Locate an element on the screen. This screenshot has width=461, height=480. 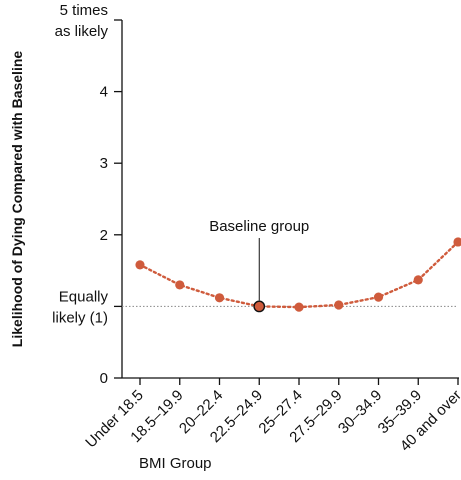
x-tick-label: 30–34.9 is located at coordinates (360, 412).